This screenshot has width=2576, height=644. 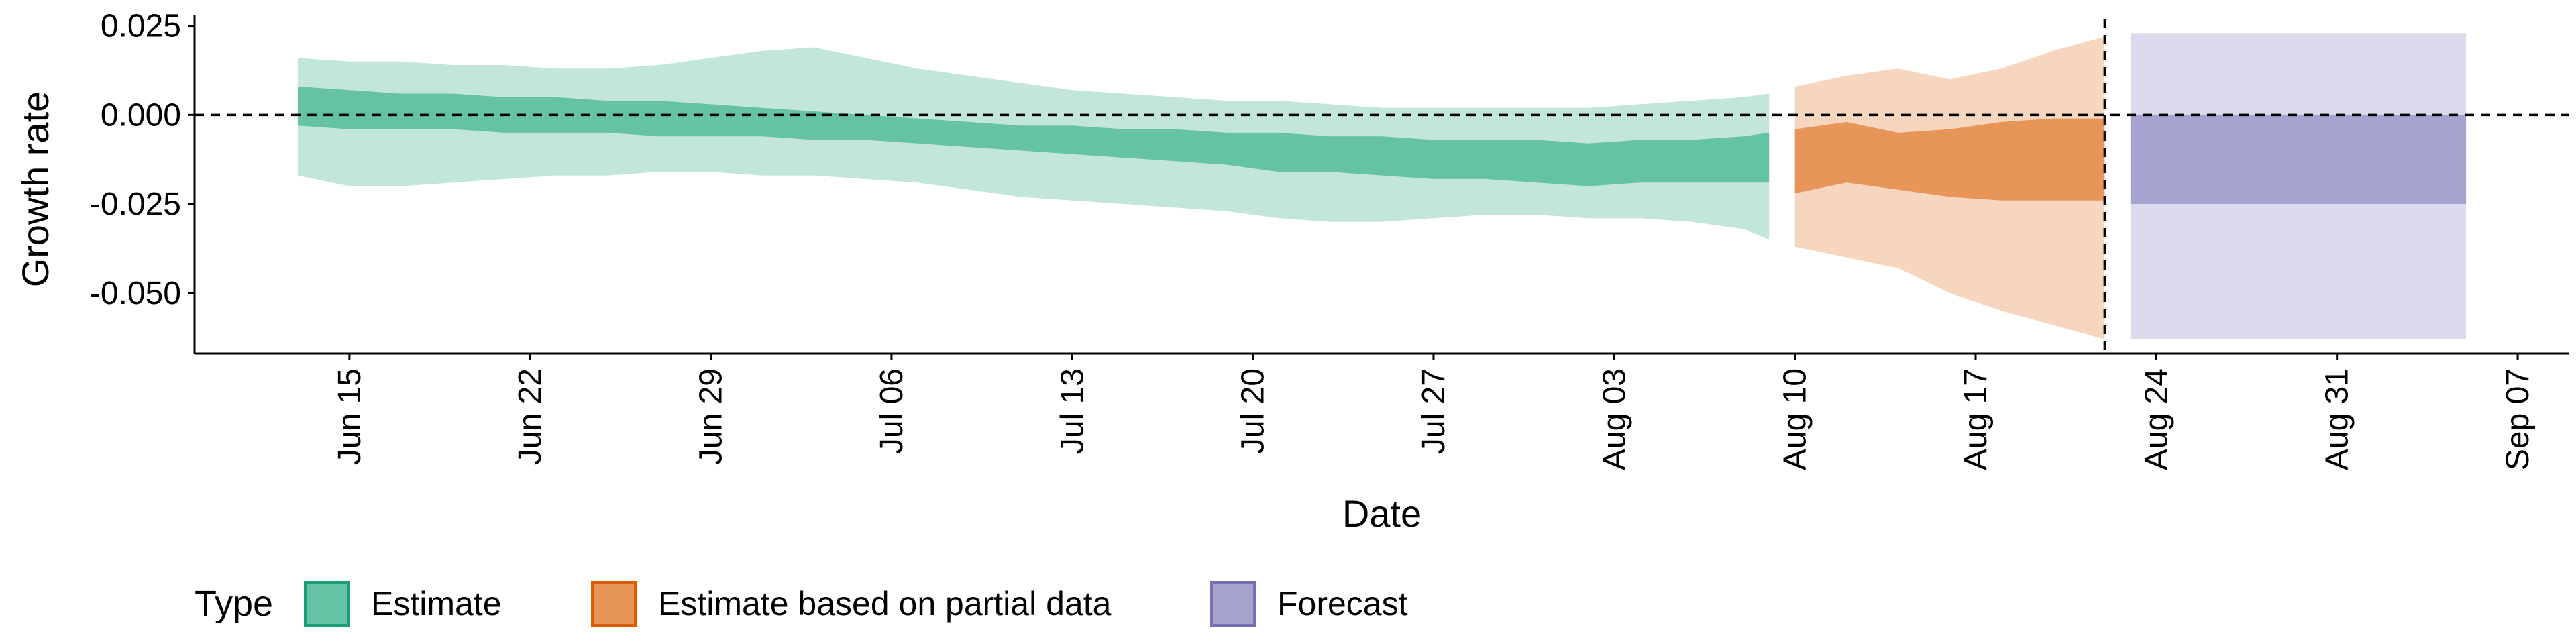 What do you see at coordinates (2298, 159) in the screenshot?
I see `ribbon-inner-forecast` at bounding box center [2298, 159].